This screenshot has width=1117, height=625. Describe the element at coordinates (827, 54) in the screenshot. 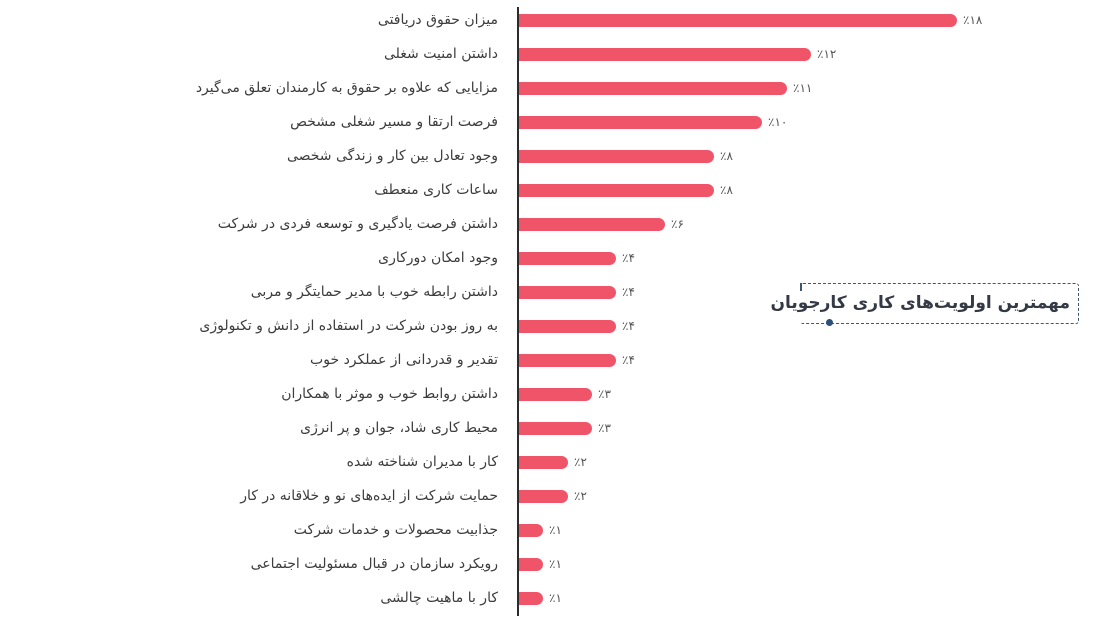

I see `value-label: ٪۱۲` at that location.